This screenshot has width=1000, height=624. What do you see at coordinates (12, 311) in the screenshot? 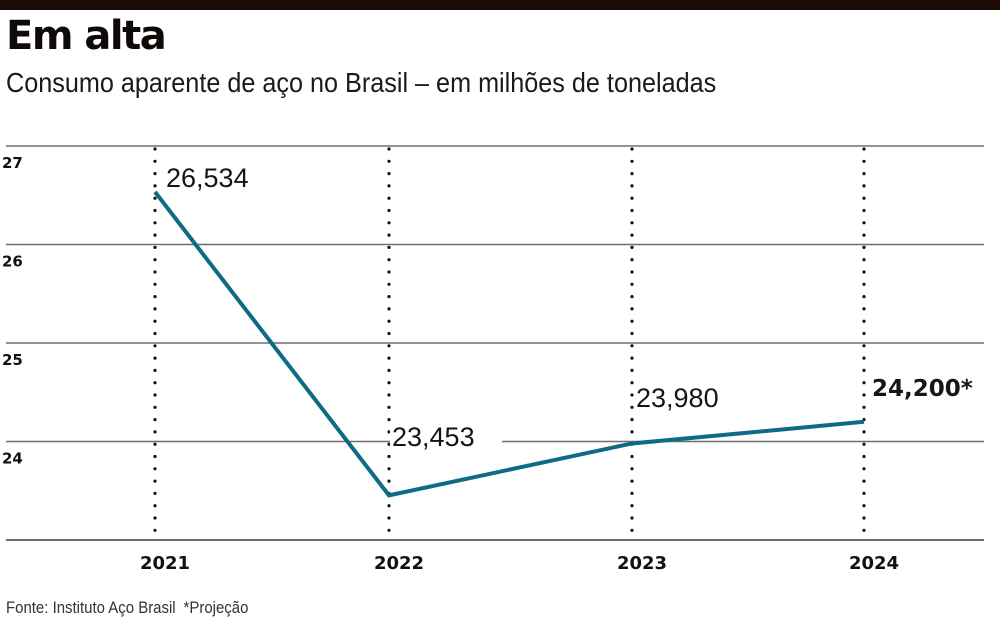
I see `y-axis-ticks: 27 26 25 24` at bounding box center [12, 311].